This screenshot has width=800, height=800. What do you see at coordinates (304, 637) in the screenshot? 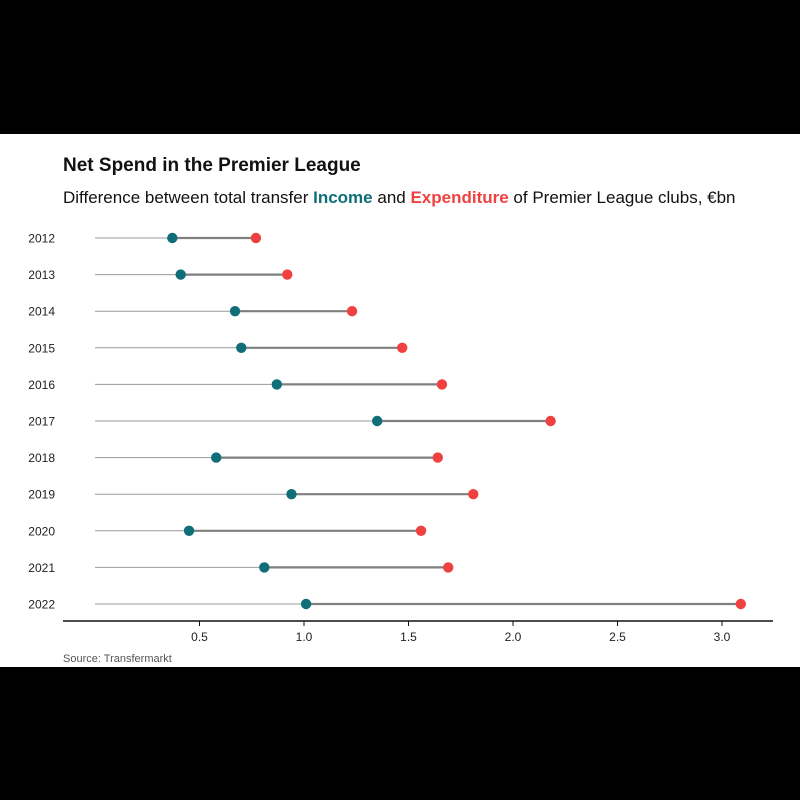
I see `x-tick-label: 1.0` at bounding box center [304, 637].